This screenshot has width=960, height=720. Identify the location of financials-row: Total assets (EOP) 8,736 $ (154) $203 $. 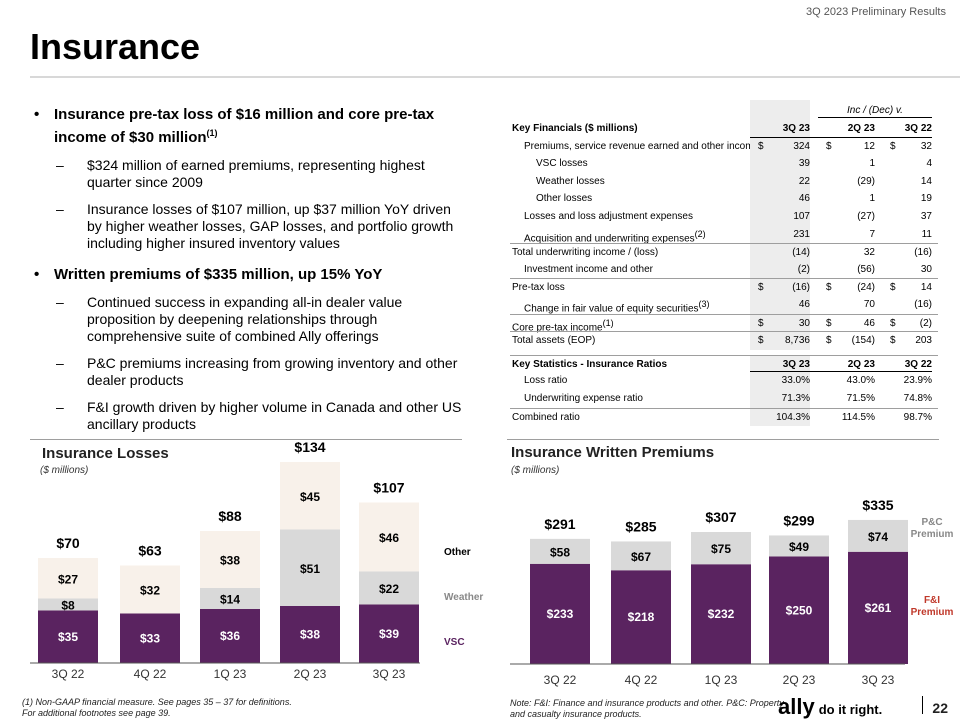
(724, 340).